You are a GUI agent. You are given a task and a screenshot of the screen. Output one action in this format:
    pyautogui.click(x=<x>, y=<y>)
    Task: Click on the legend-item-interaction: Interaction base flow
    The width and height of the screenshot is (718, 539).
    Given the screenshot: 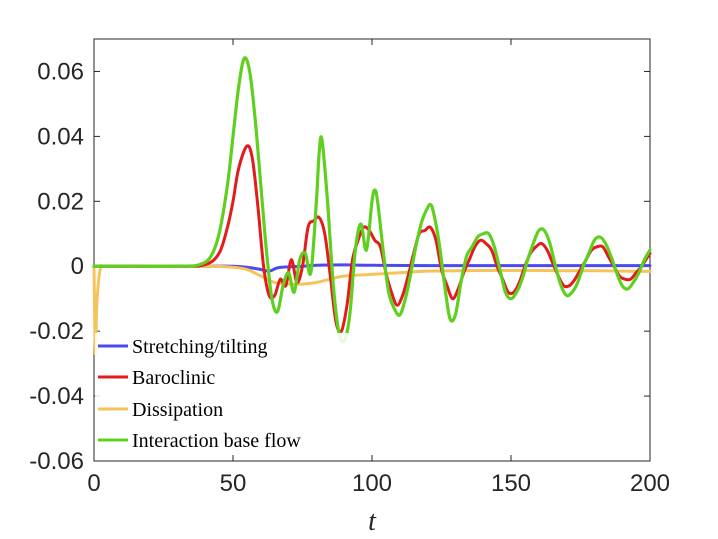 What is the action you would take?
    pyautogui.click(x=199, y=441)
    